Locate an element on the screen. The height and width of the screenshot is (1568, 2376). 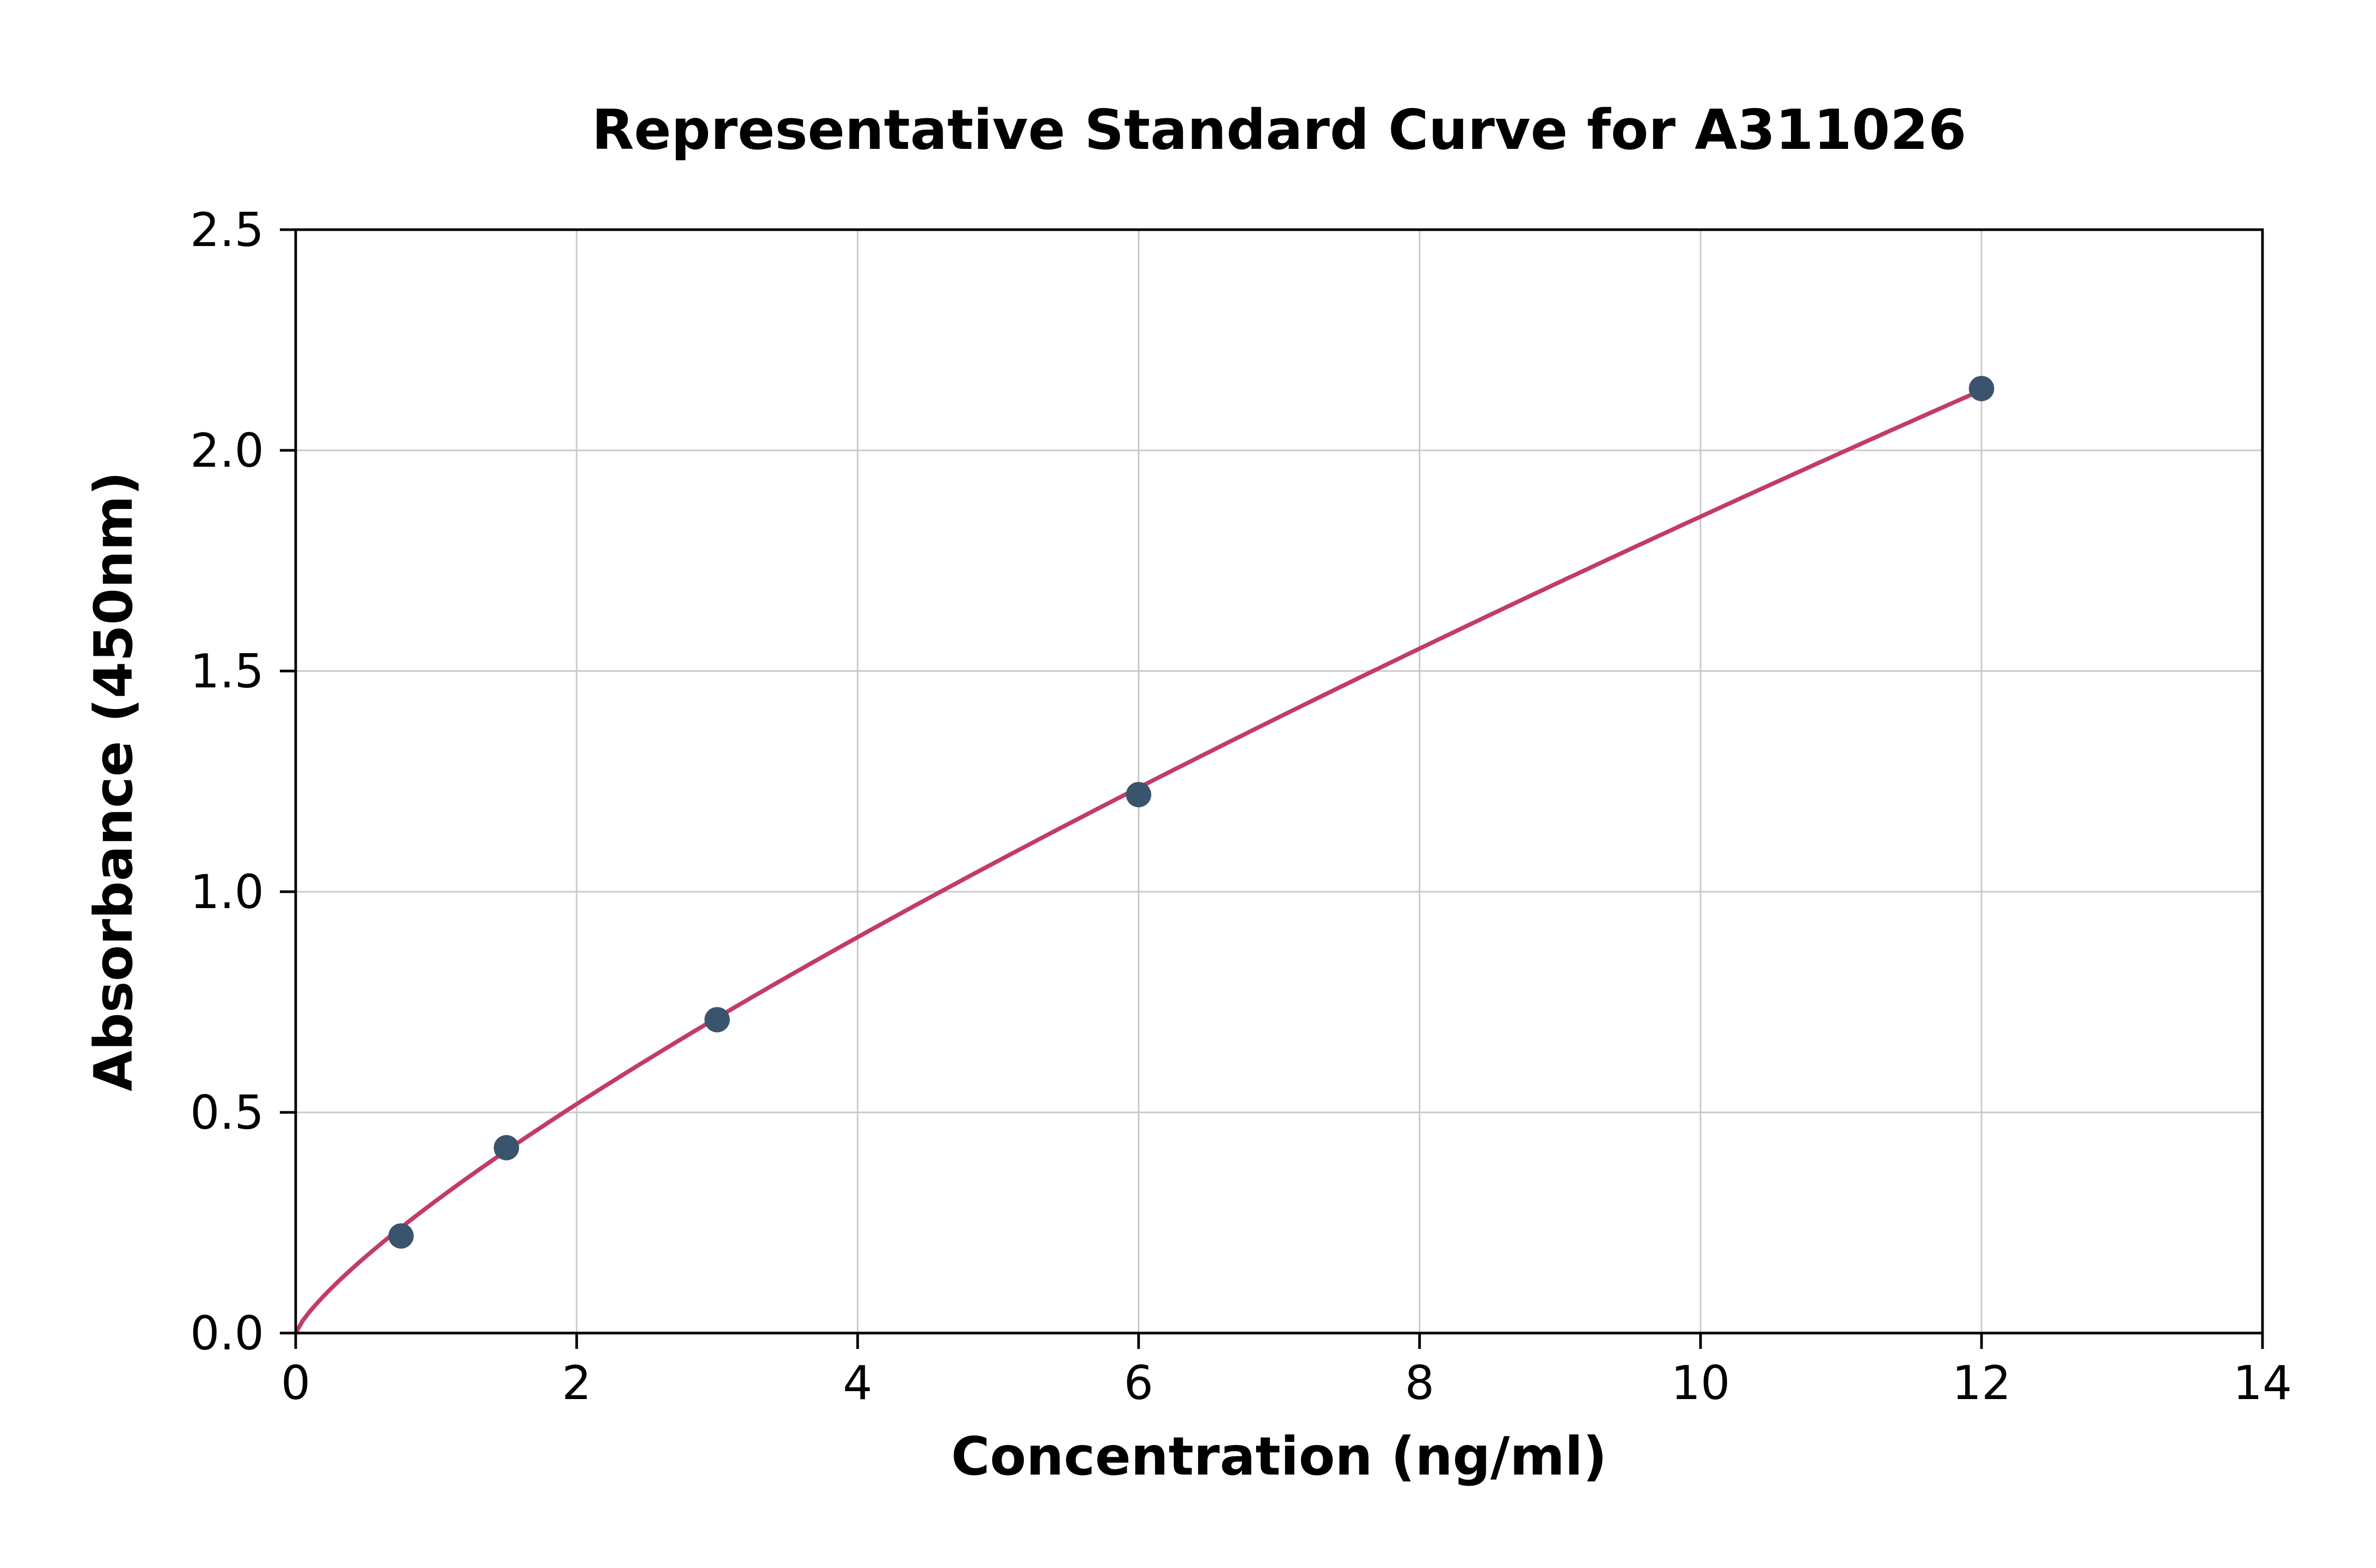
y-tick-label: 2.5 is located at coordinates (227, 230).